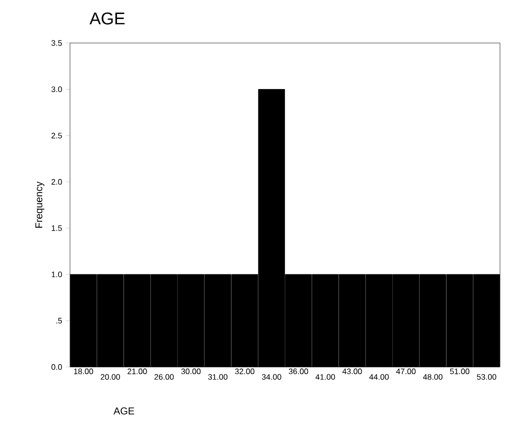 The width and height of the screenshot is (506, 422). I want to click on chart-title: AGE, so click(107, 18).